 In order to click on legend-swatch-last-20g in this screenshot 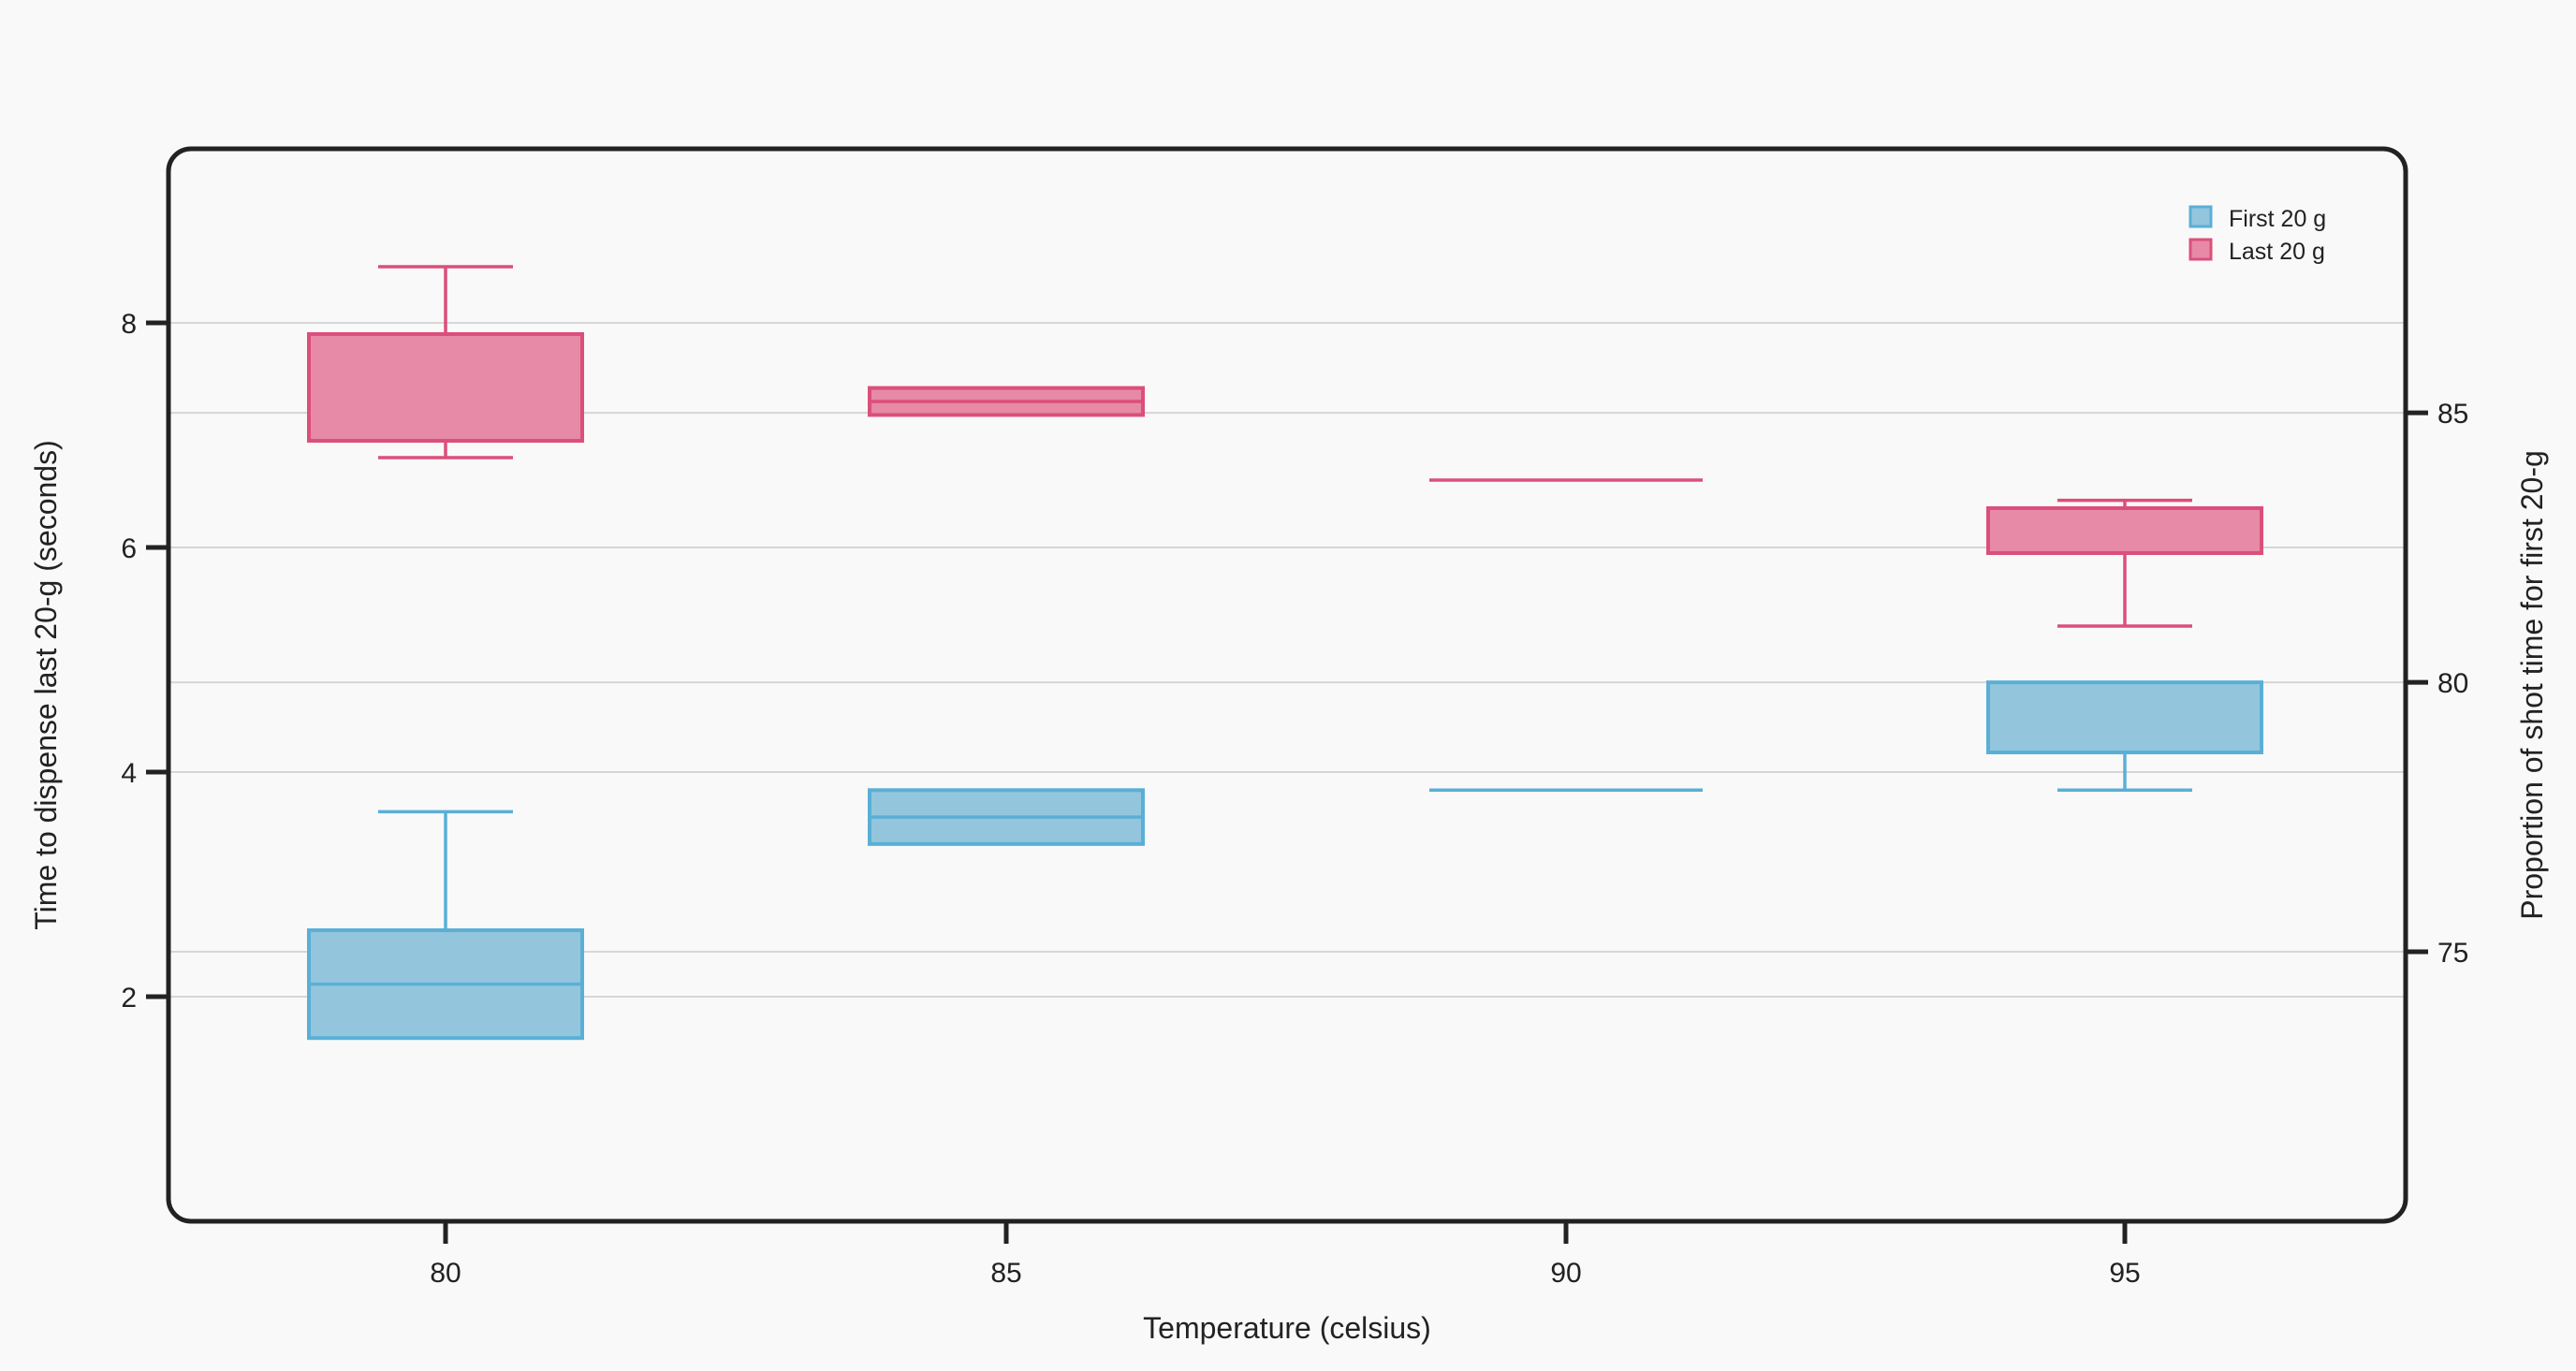, I will do `click(2200, 249)`.